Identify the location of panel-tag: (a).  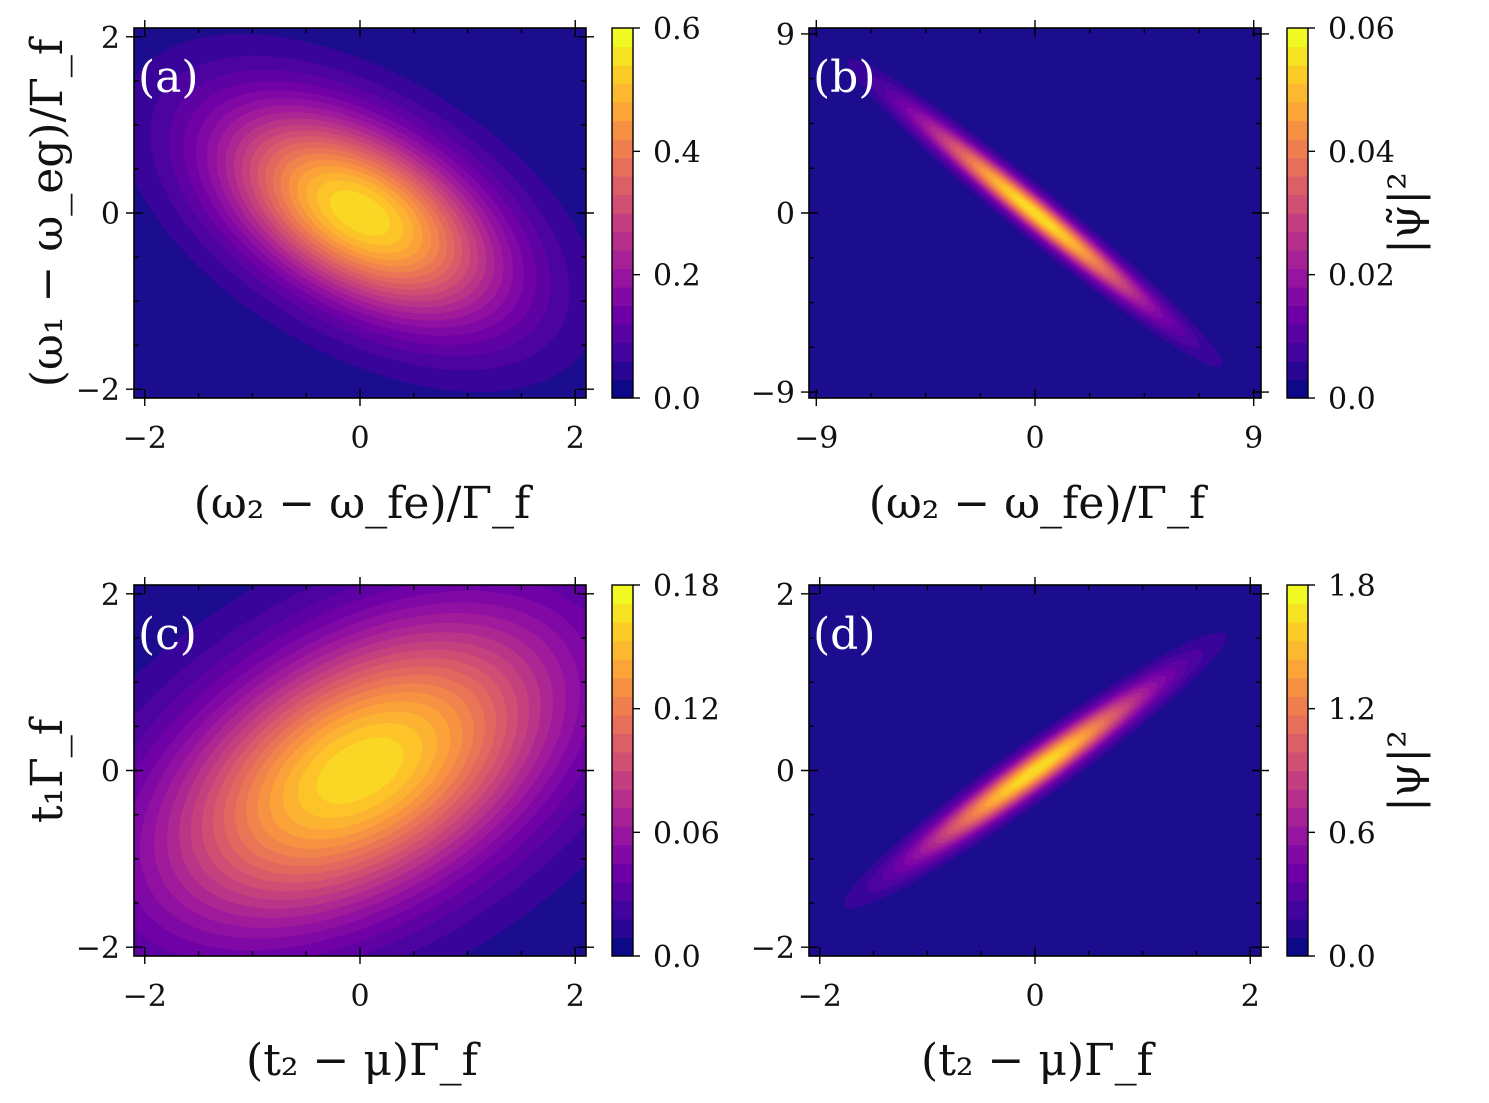
(168, 77).